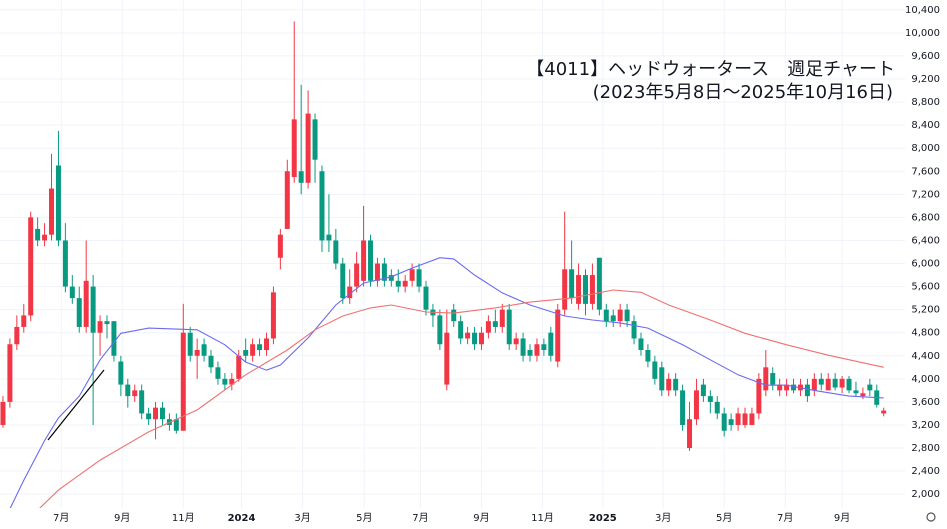  What do you see at coordinates (925, 471) in the screenshot?
I see `y-tick-label: 2,400` at bounding box center [925, 471].